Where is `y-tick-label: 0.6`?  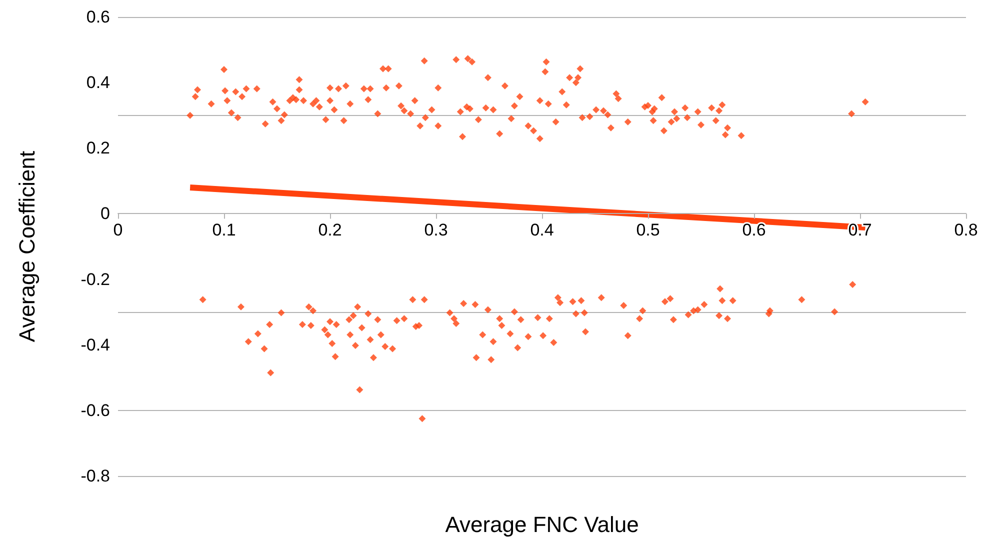
y-tick-label: 0.6 is located at coordinates (98, 17).